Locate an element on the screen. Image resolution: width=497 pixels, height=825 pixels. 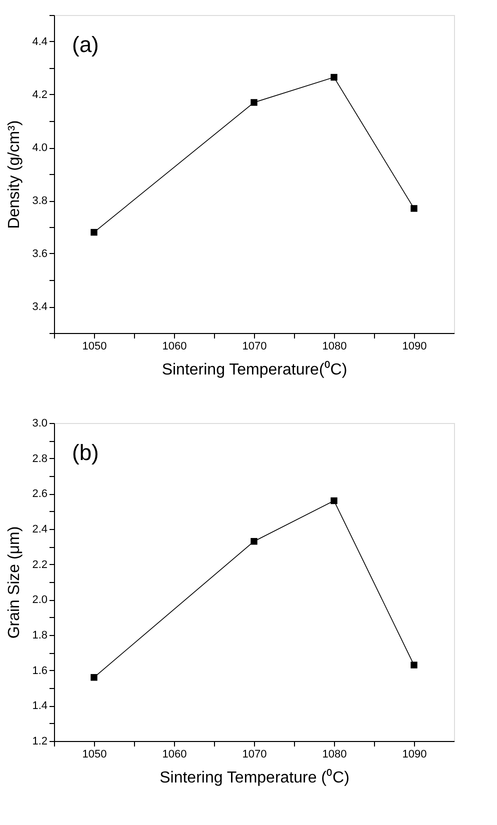
y-tick-label: 1.4 is located at coordinates (40, 706).